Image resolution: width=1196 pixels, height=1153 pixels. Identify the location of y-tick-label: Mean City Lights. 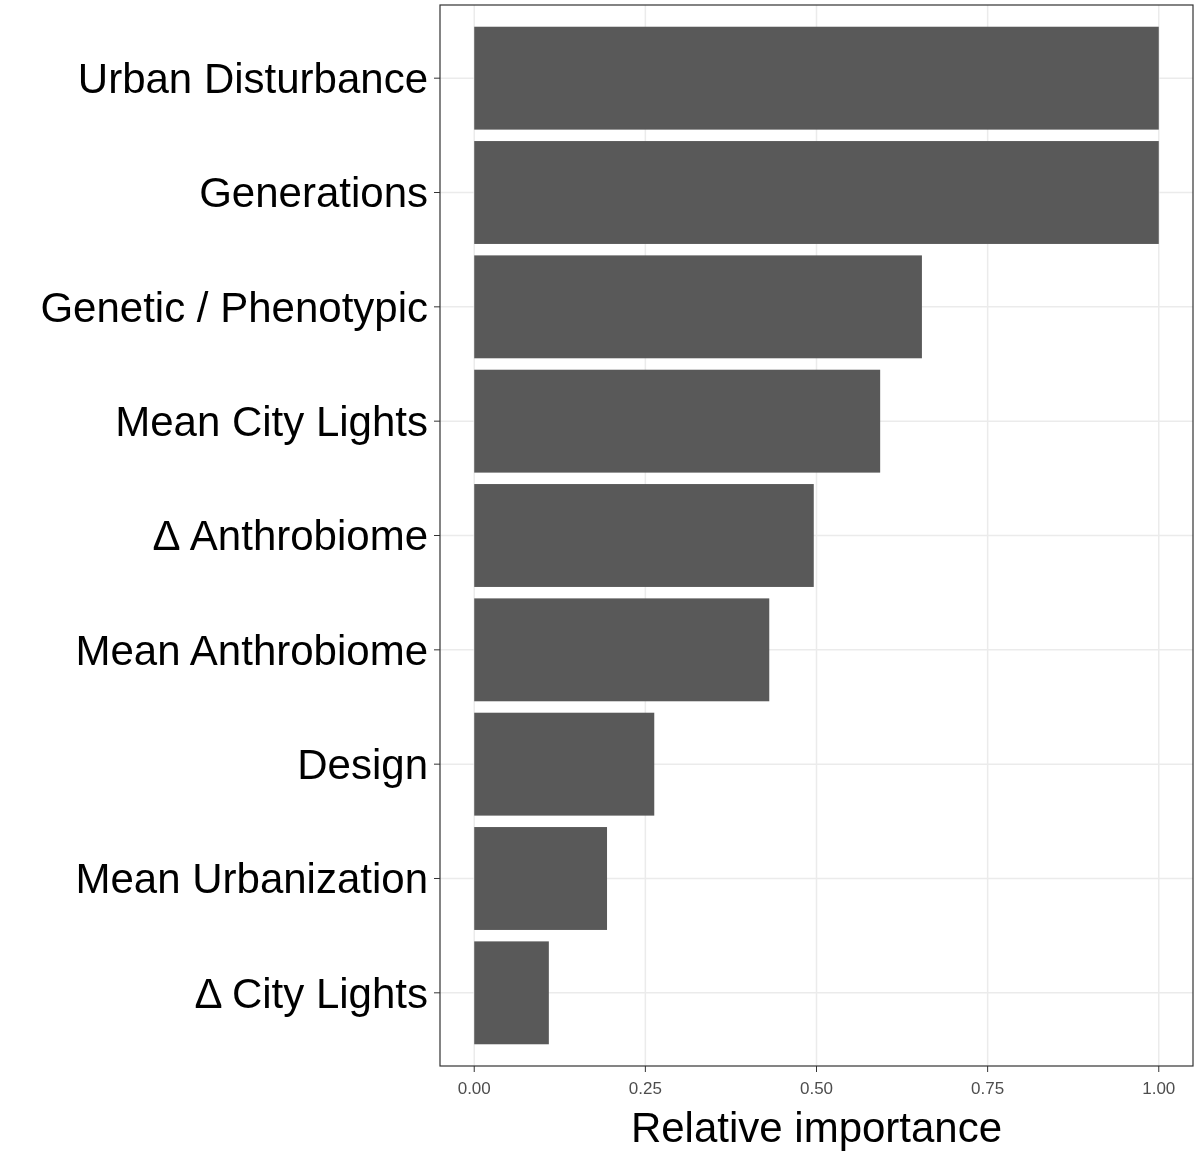
(271, 421).